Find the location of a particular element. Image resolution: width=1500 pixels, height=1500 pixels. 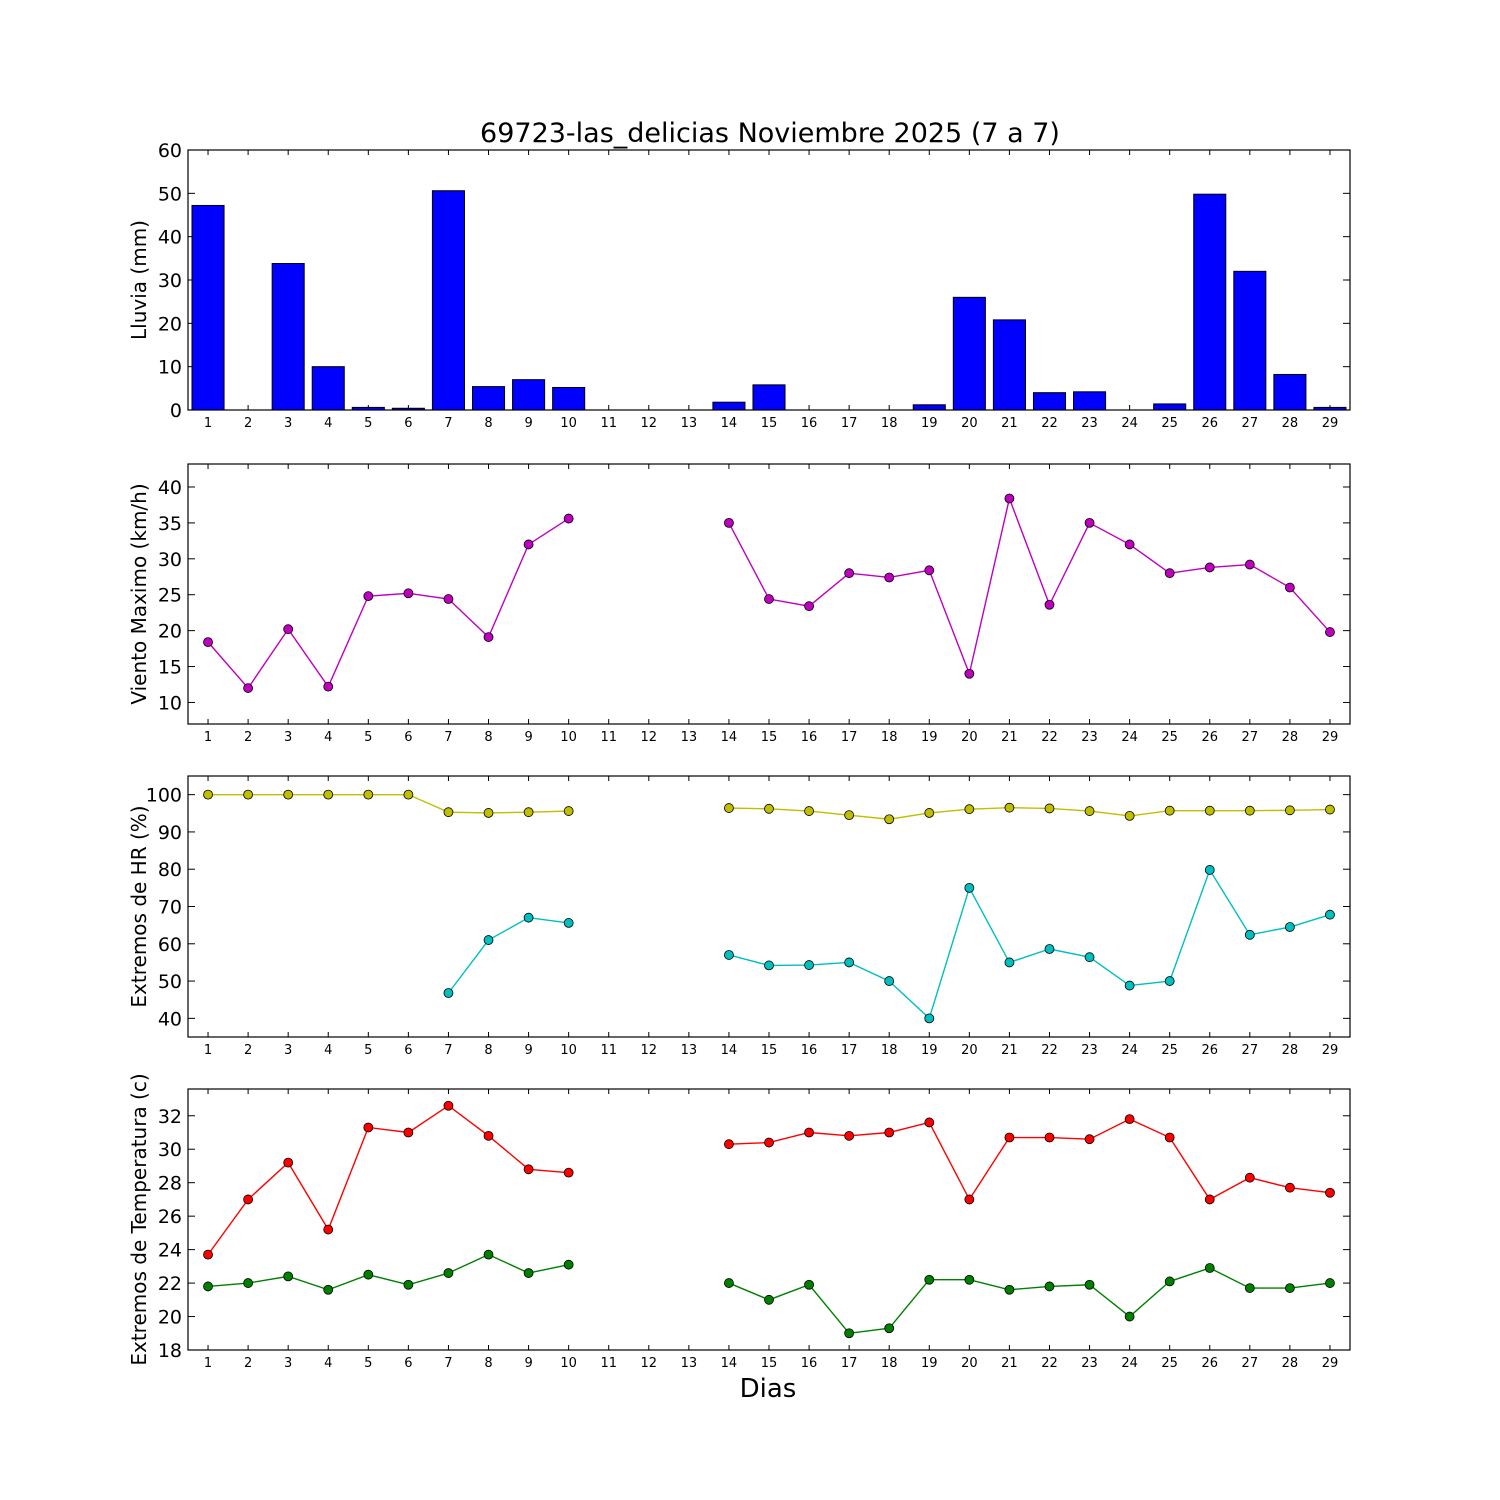

x-tick-label: 6 is located at coordinates (408, 423).